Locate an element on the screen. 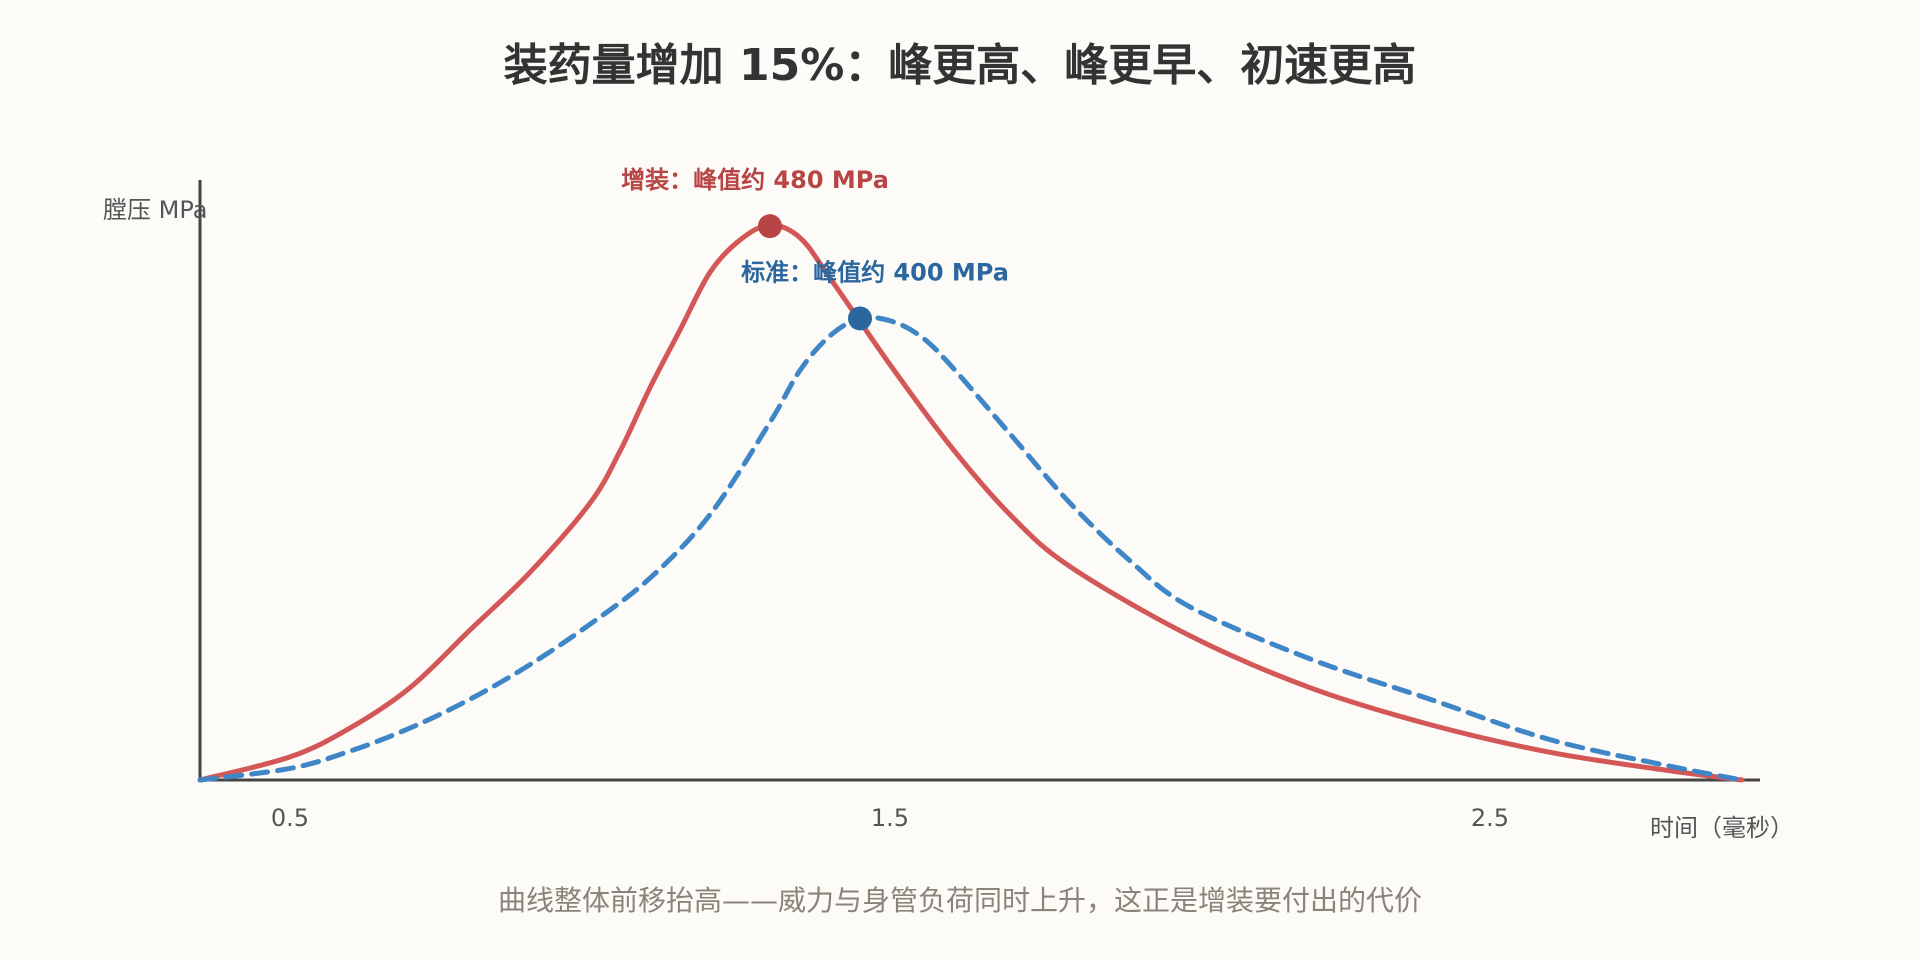 The width and height of the screenshot is (1920, 960). chart-title: 装药量增加 15%：峰更高、峰更早、初速更高 is located at coordinates (960, 65).